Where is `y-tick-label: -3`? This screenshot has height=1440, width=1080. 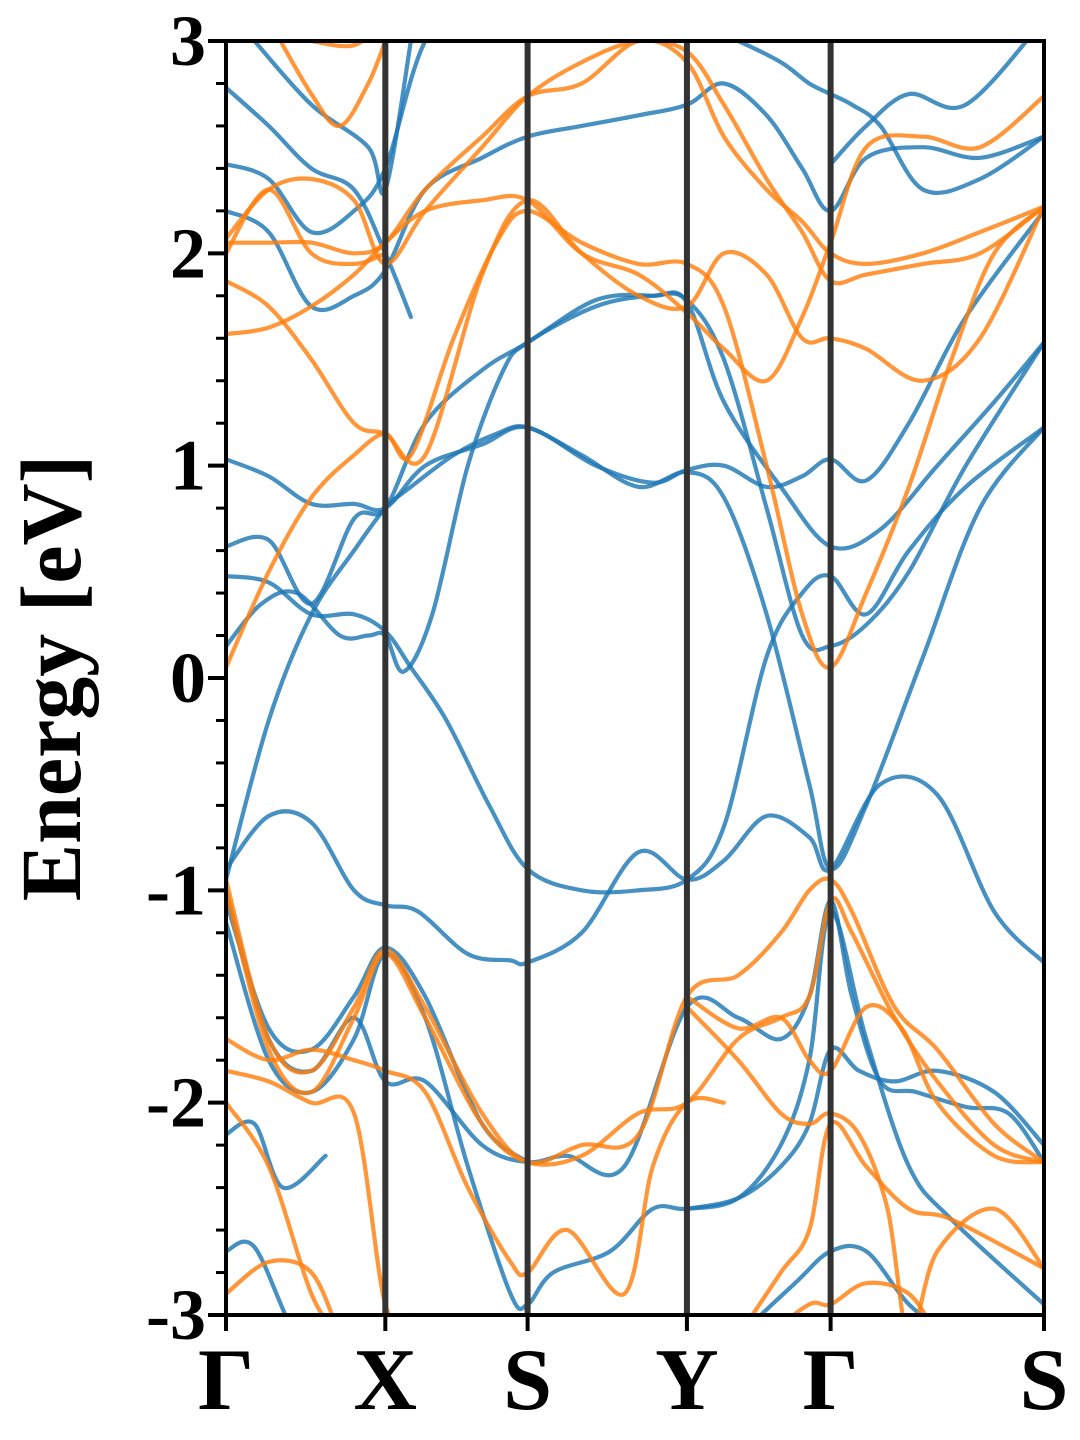 y-tick-label: -3 is located at coordinates (176, 1315).